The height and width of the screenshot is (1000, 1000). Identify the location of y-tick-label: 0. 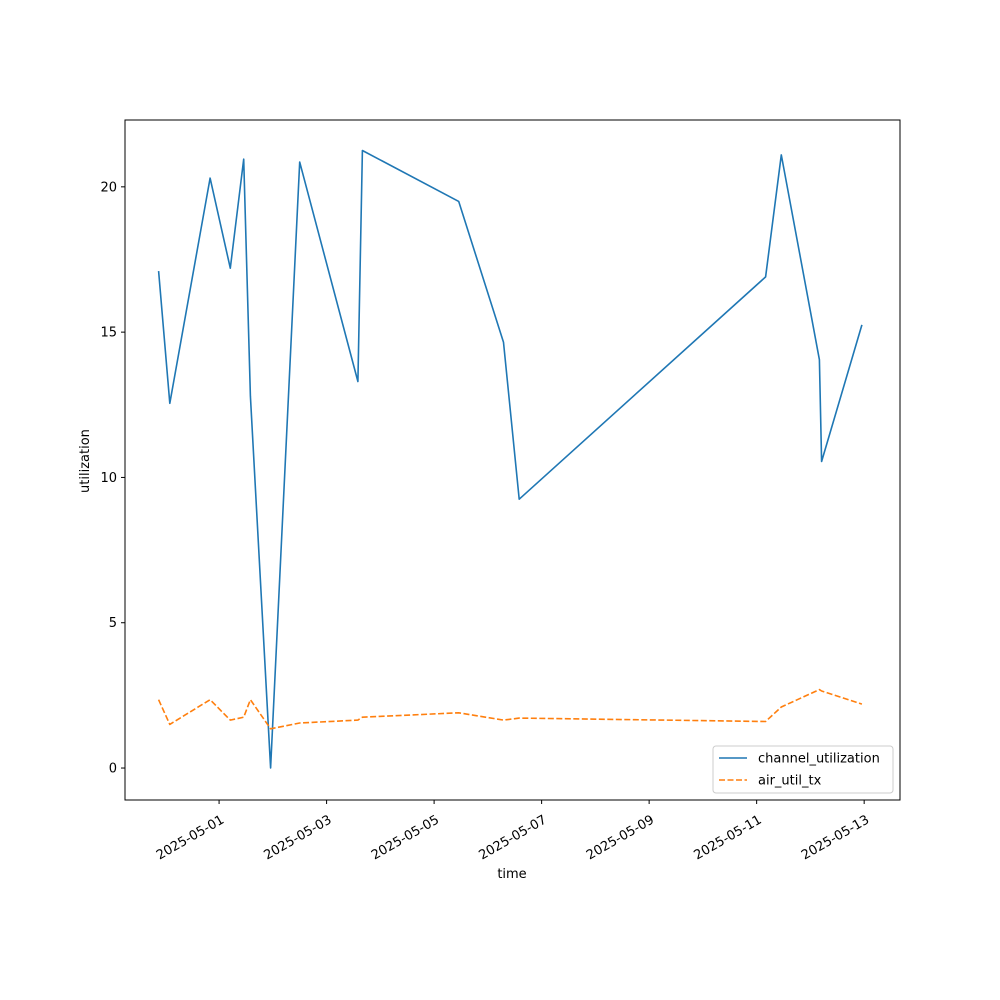
(113, 769).